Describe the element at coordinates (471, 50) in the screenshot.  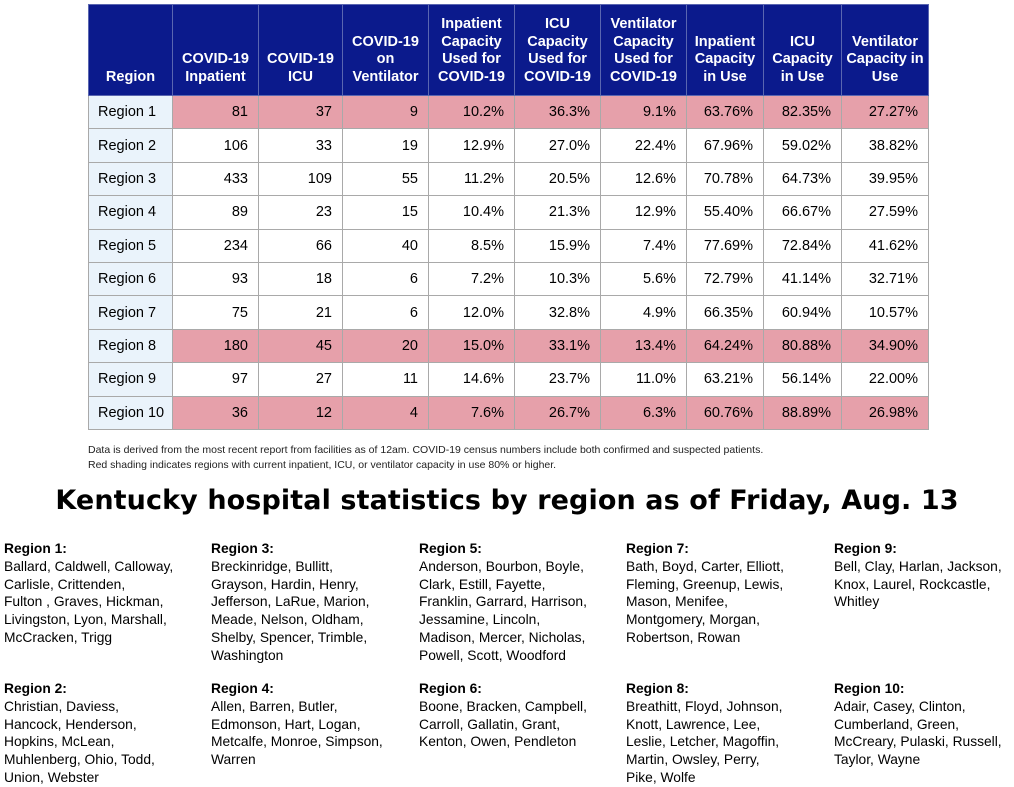
I see `col-header-inpatient-capacity-covid: Inpatient Capacity Used for COVID-19` at that location.